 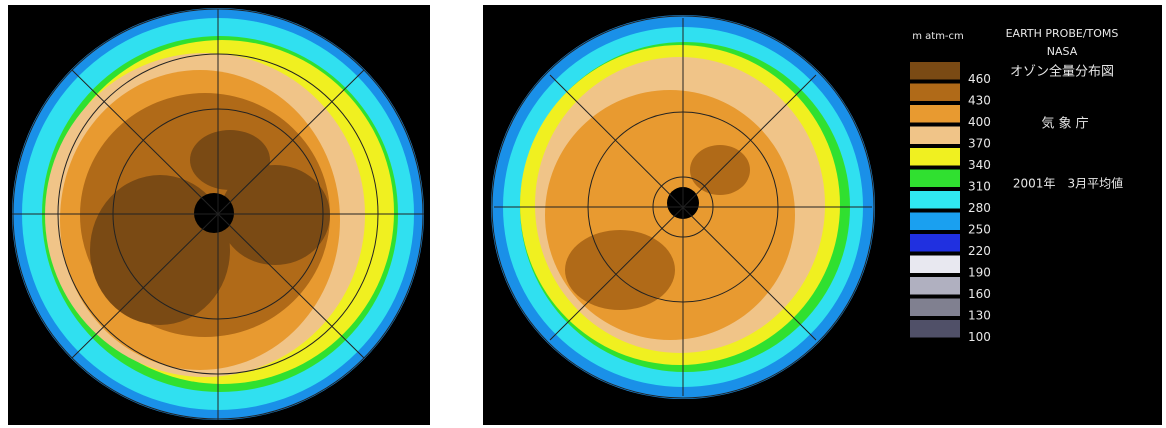 I want to click on legend-label: 160, so click(x=979, y=294).